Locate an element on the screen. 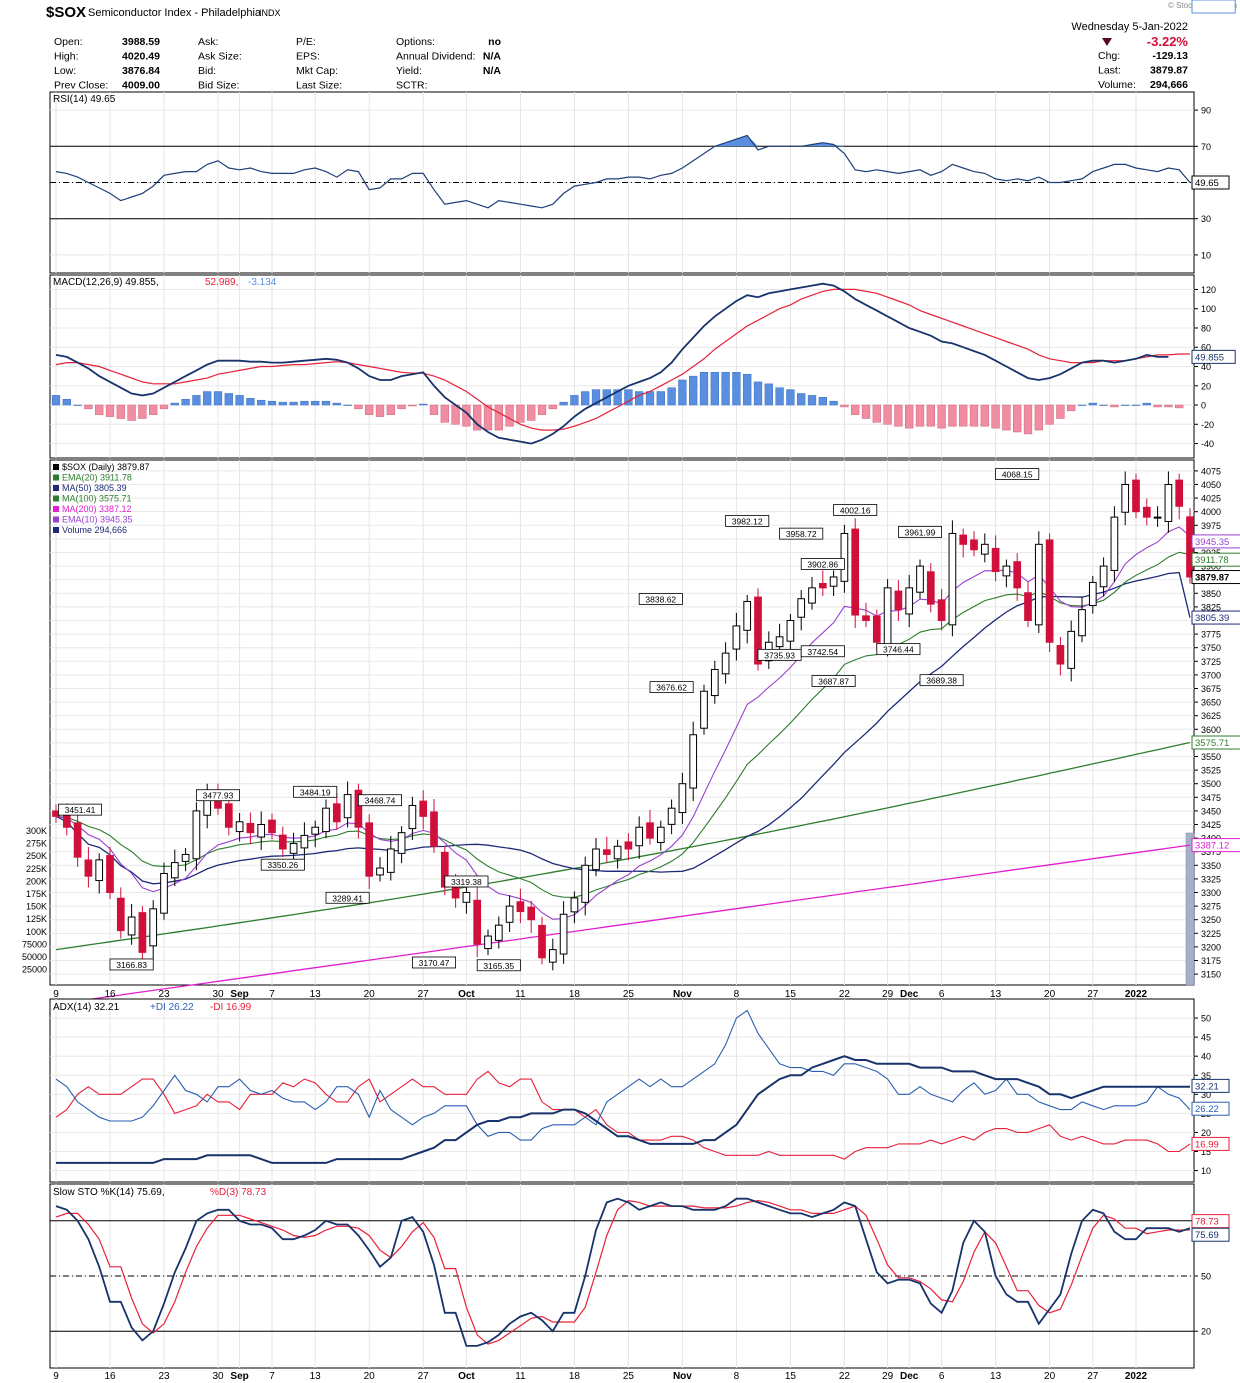 Image resolution: width=1240 pixels, height=1383 pixels. field-label: Last: is located at coordinates (1109, 71).